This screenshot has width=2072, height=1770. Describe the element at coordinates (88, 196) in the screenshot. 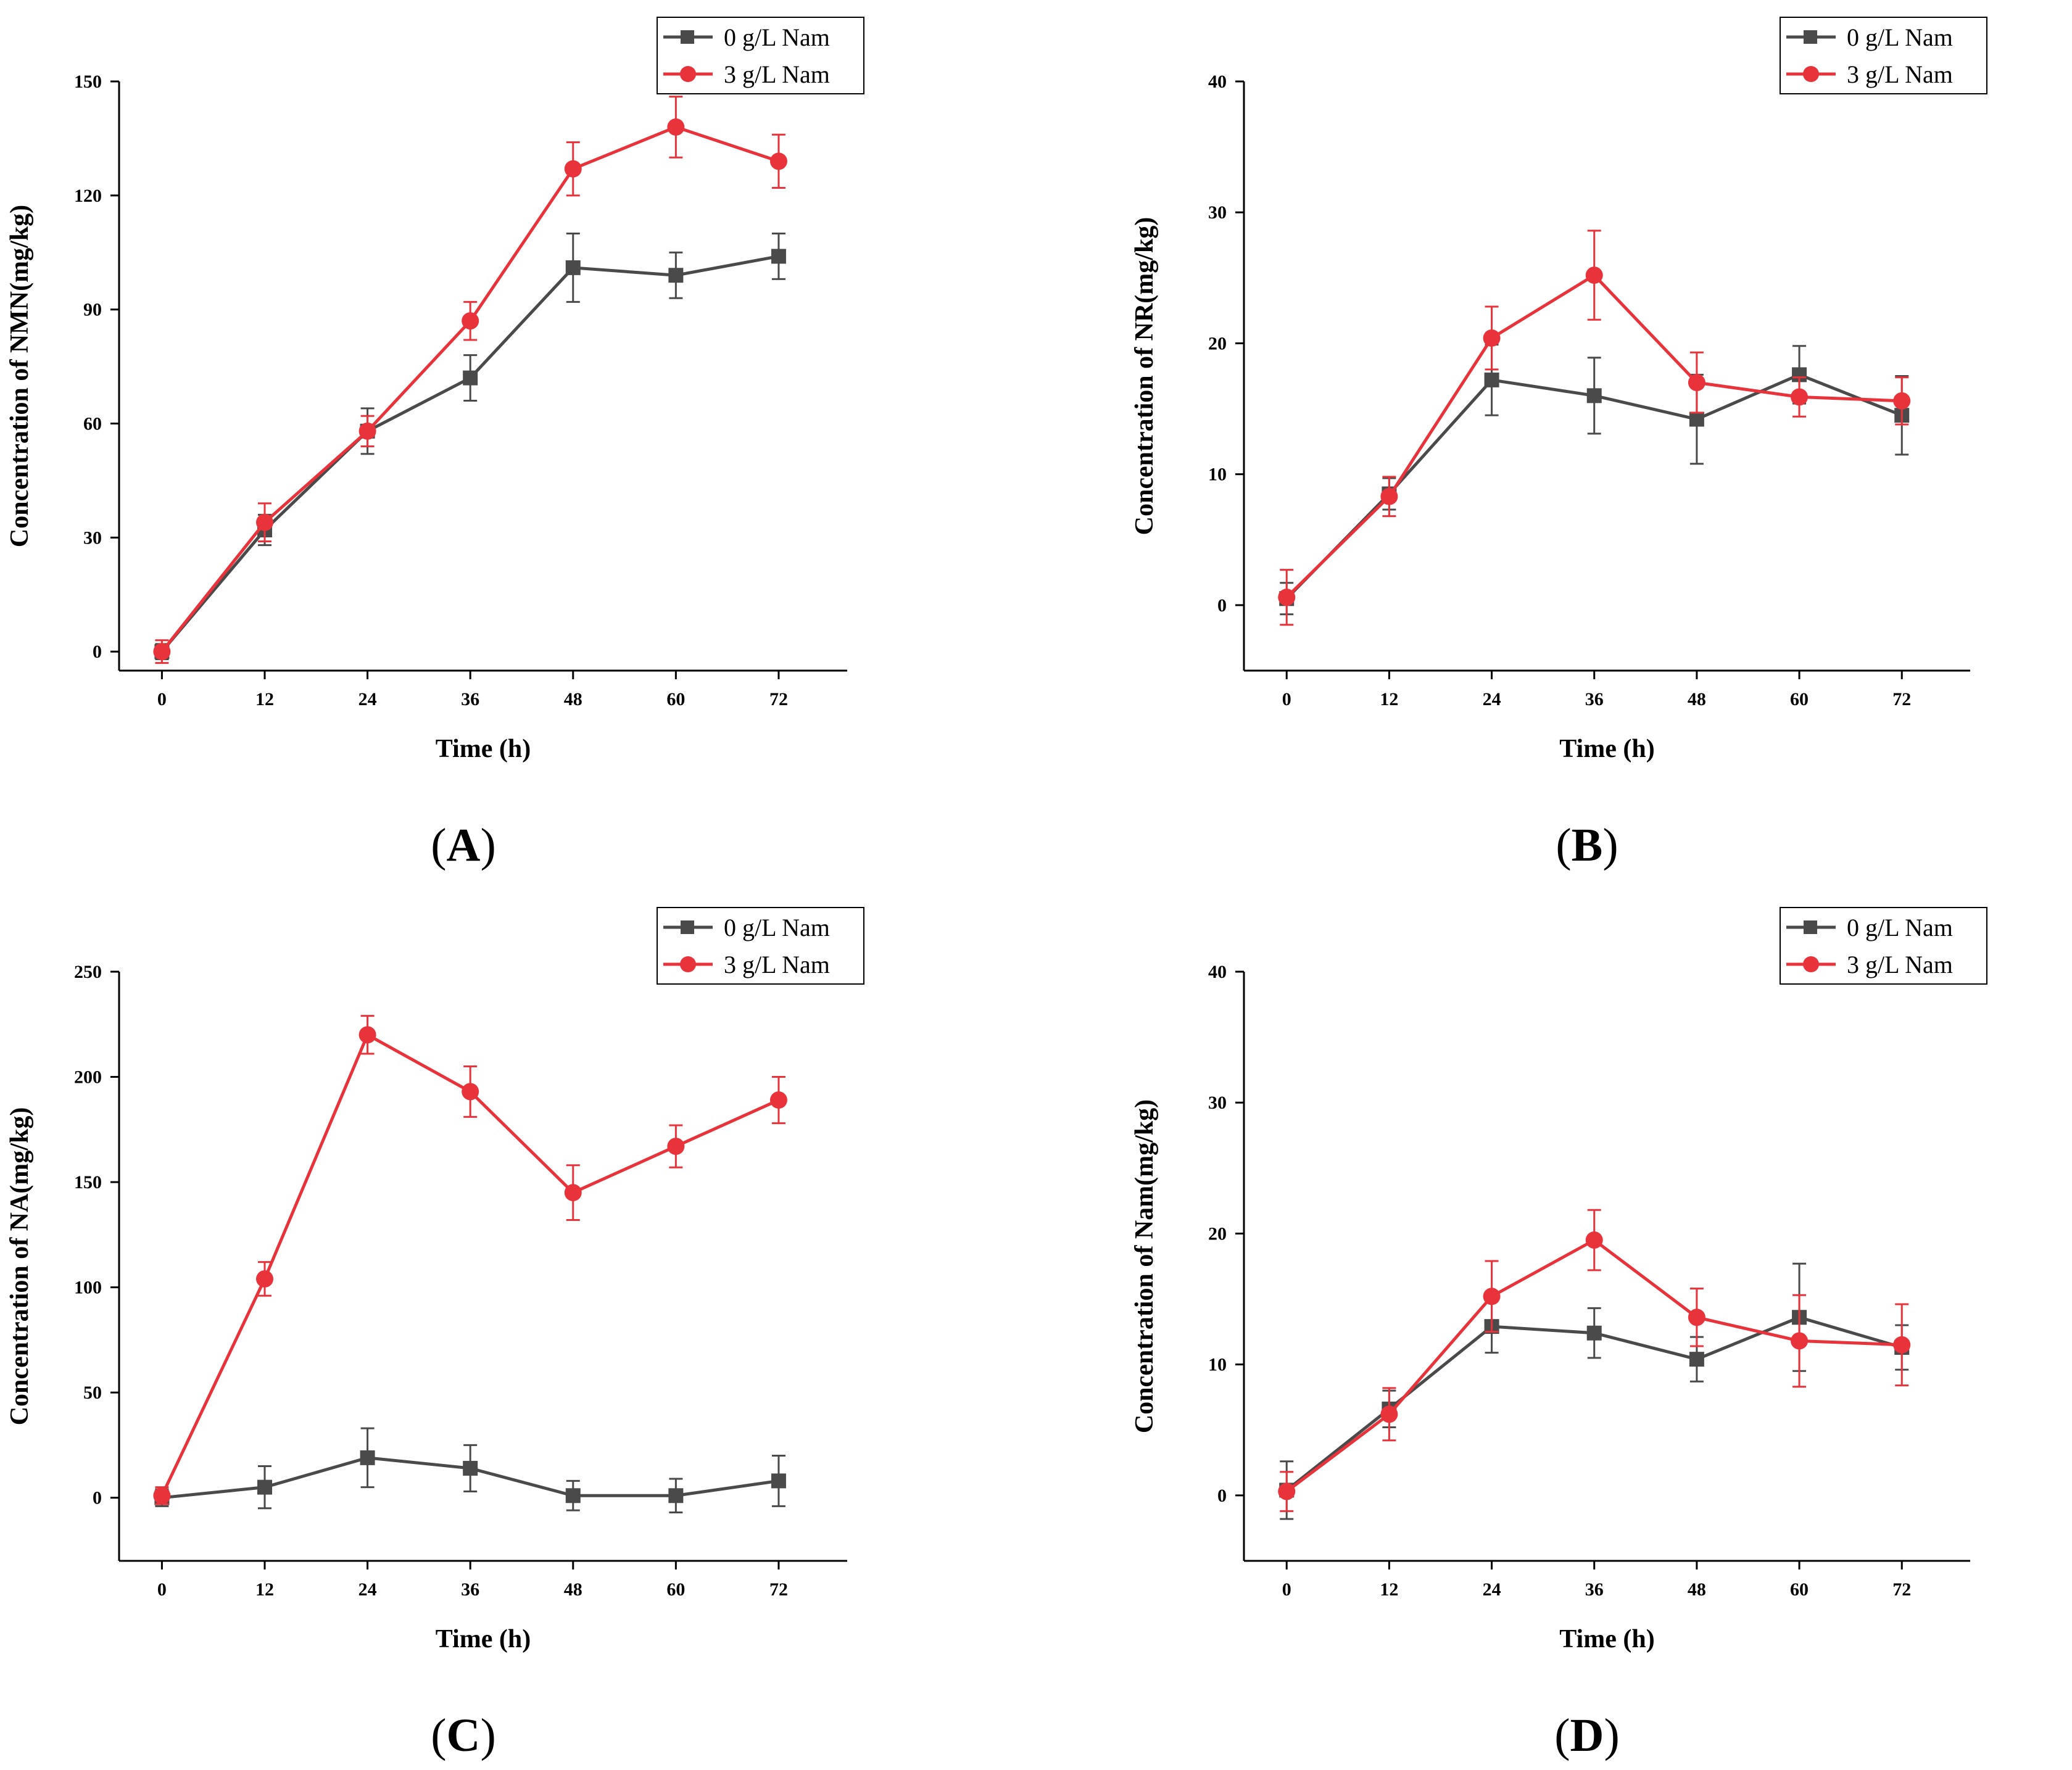

I see `y-tick-label: 120` at that location.